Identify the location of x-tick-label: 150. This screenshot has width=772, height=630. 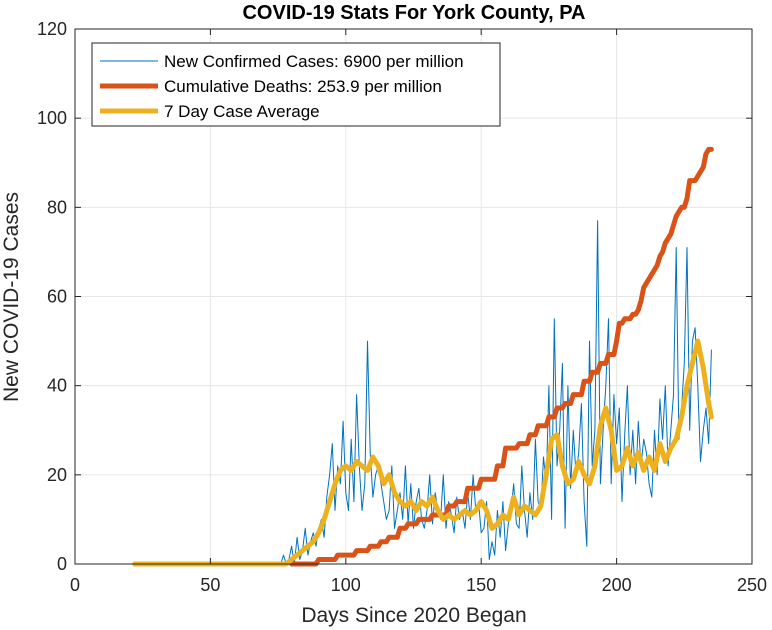
(481, 585).